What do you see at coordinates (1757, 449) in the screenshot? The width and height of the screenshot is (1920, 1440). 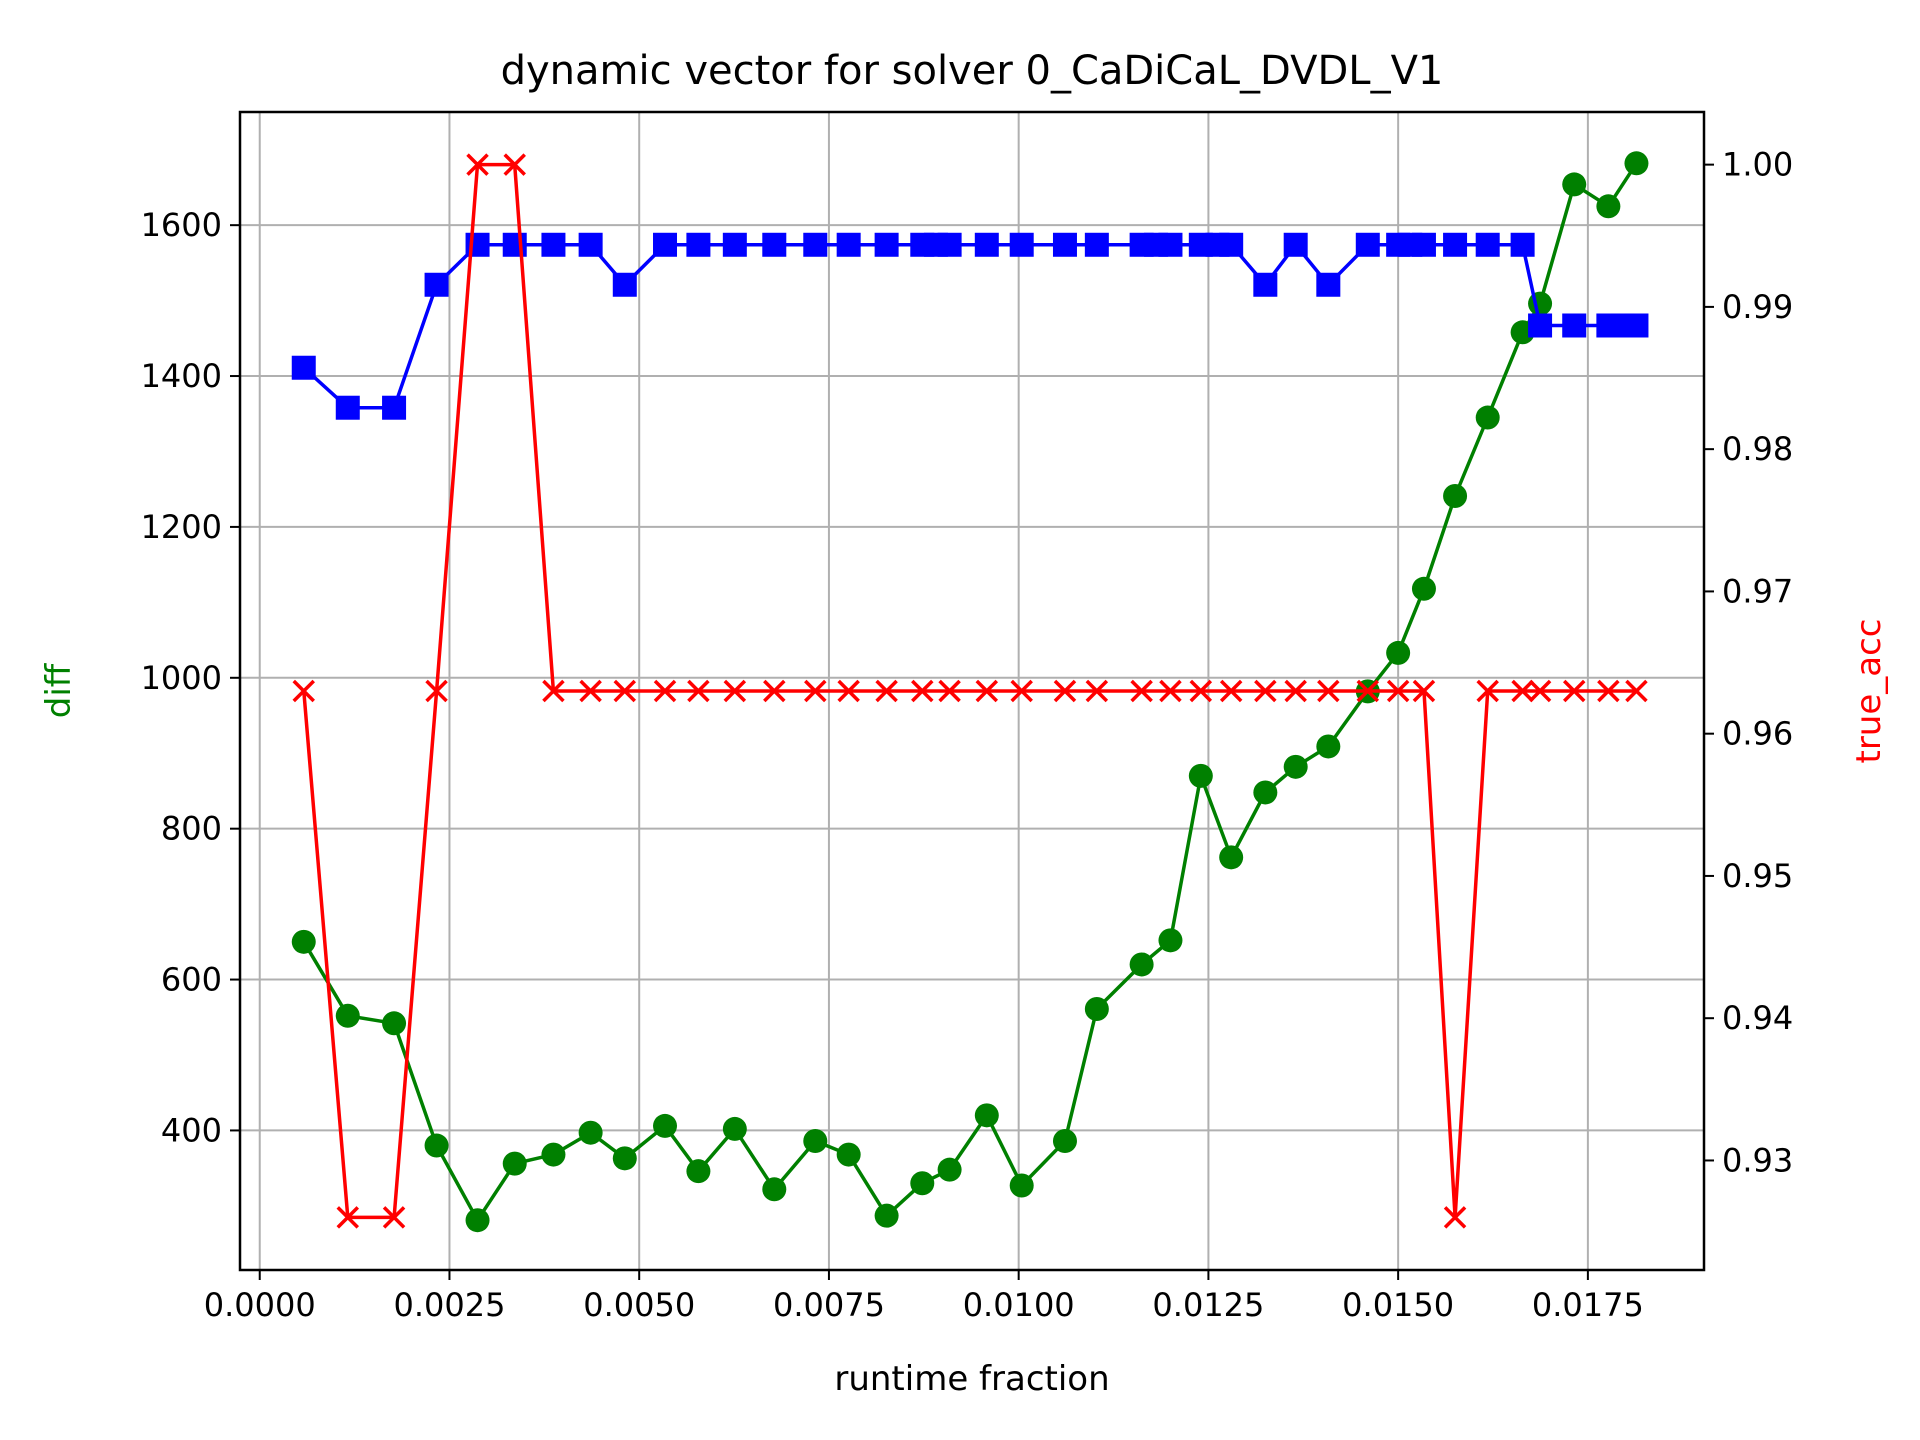 I see `y2-tick-label: 0.98` at bounding box center [1757, 449].